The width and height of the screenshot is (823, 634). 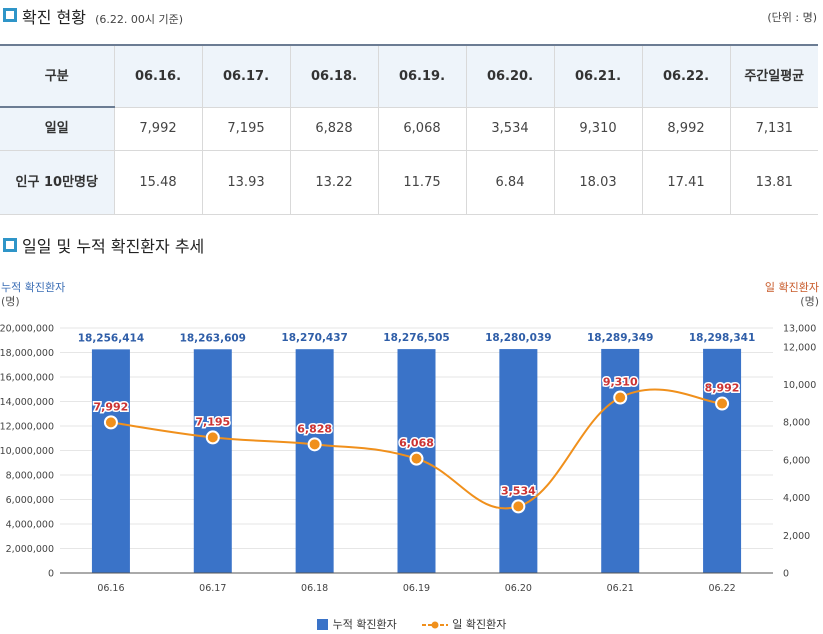 I want to click on column-header: 06.18., so click(x=333, y=76).